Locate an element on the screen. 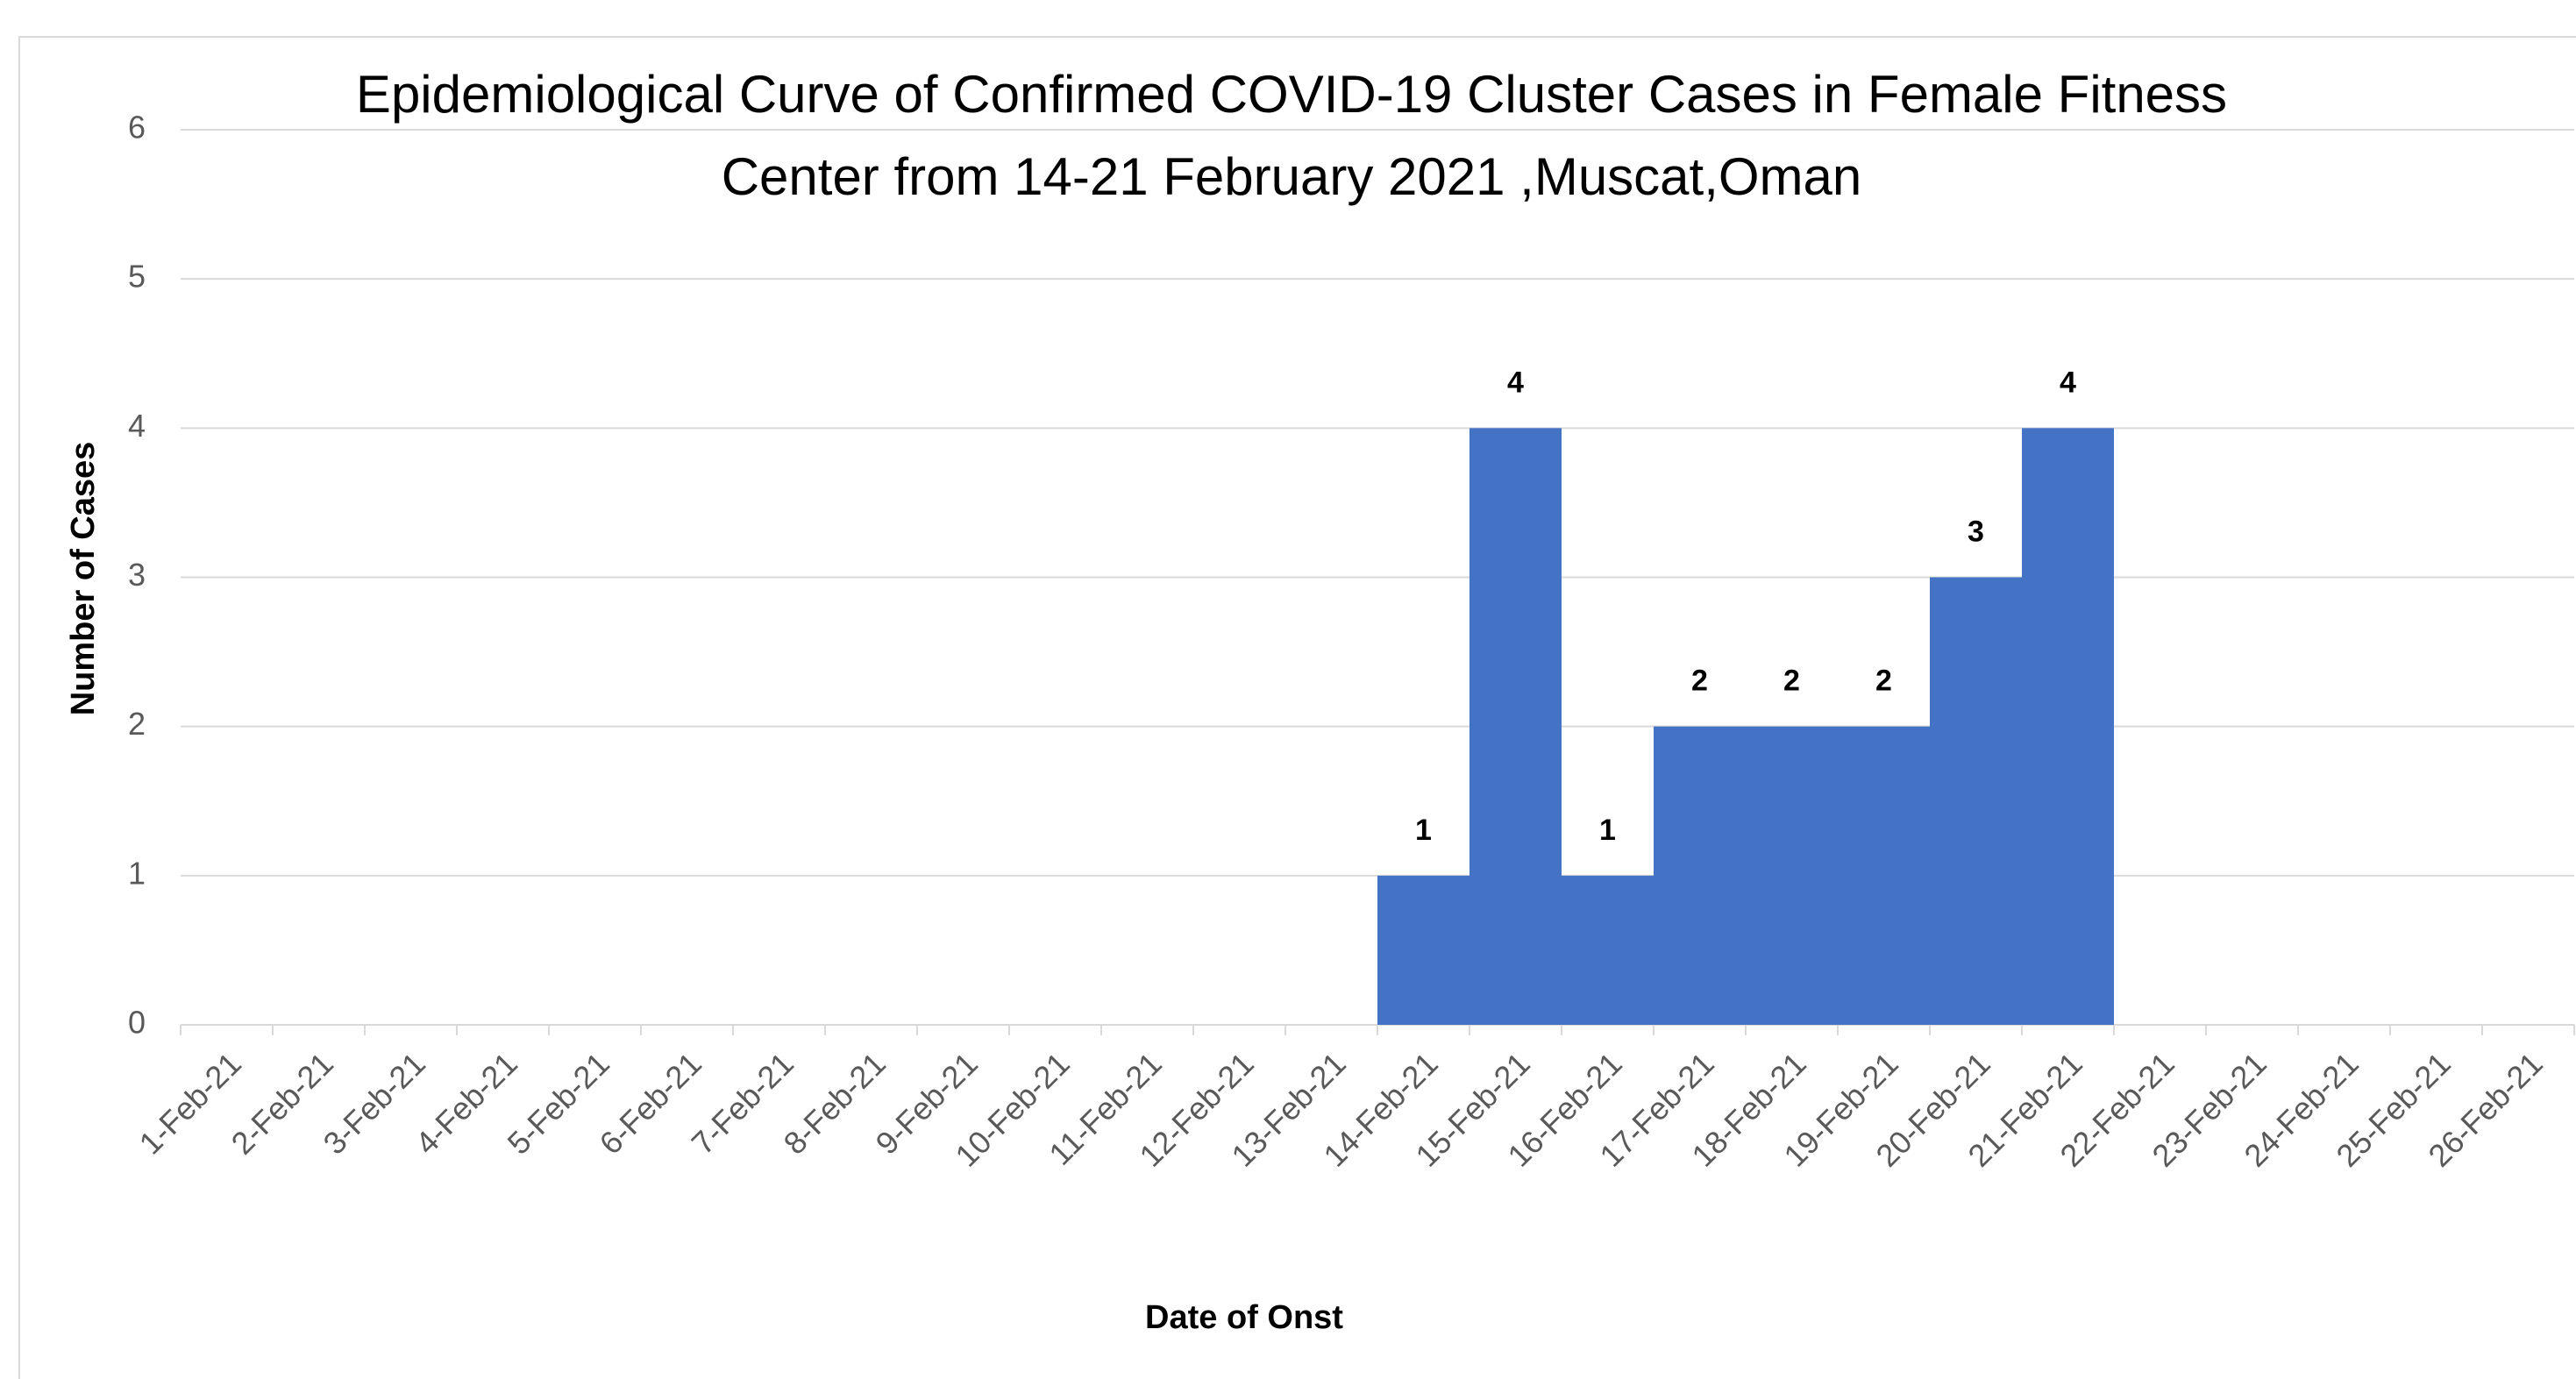  data-label: 3 is located at coordinates (1976, 531).